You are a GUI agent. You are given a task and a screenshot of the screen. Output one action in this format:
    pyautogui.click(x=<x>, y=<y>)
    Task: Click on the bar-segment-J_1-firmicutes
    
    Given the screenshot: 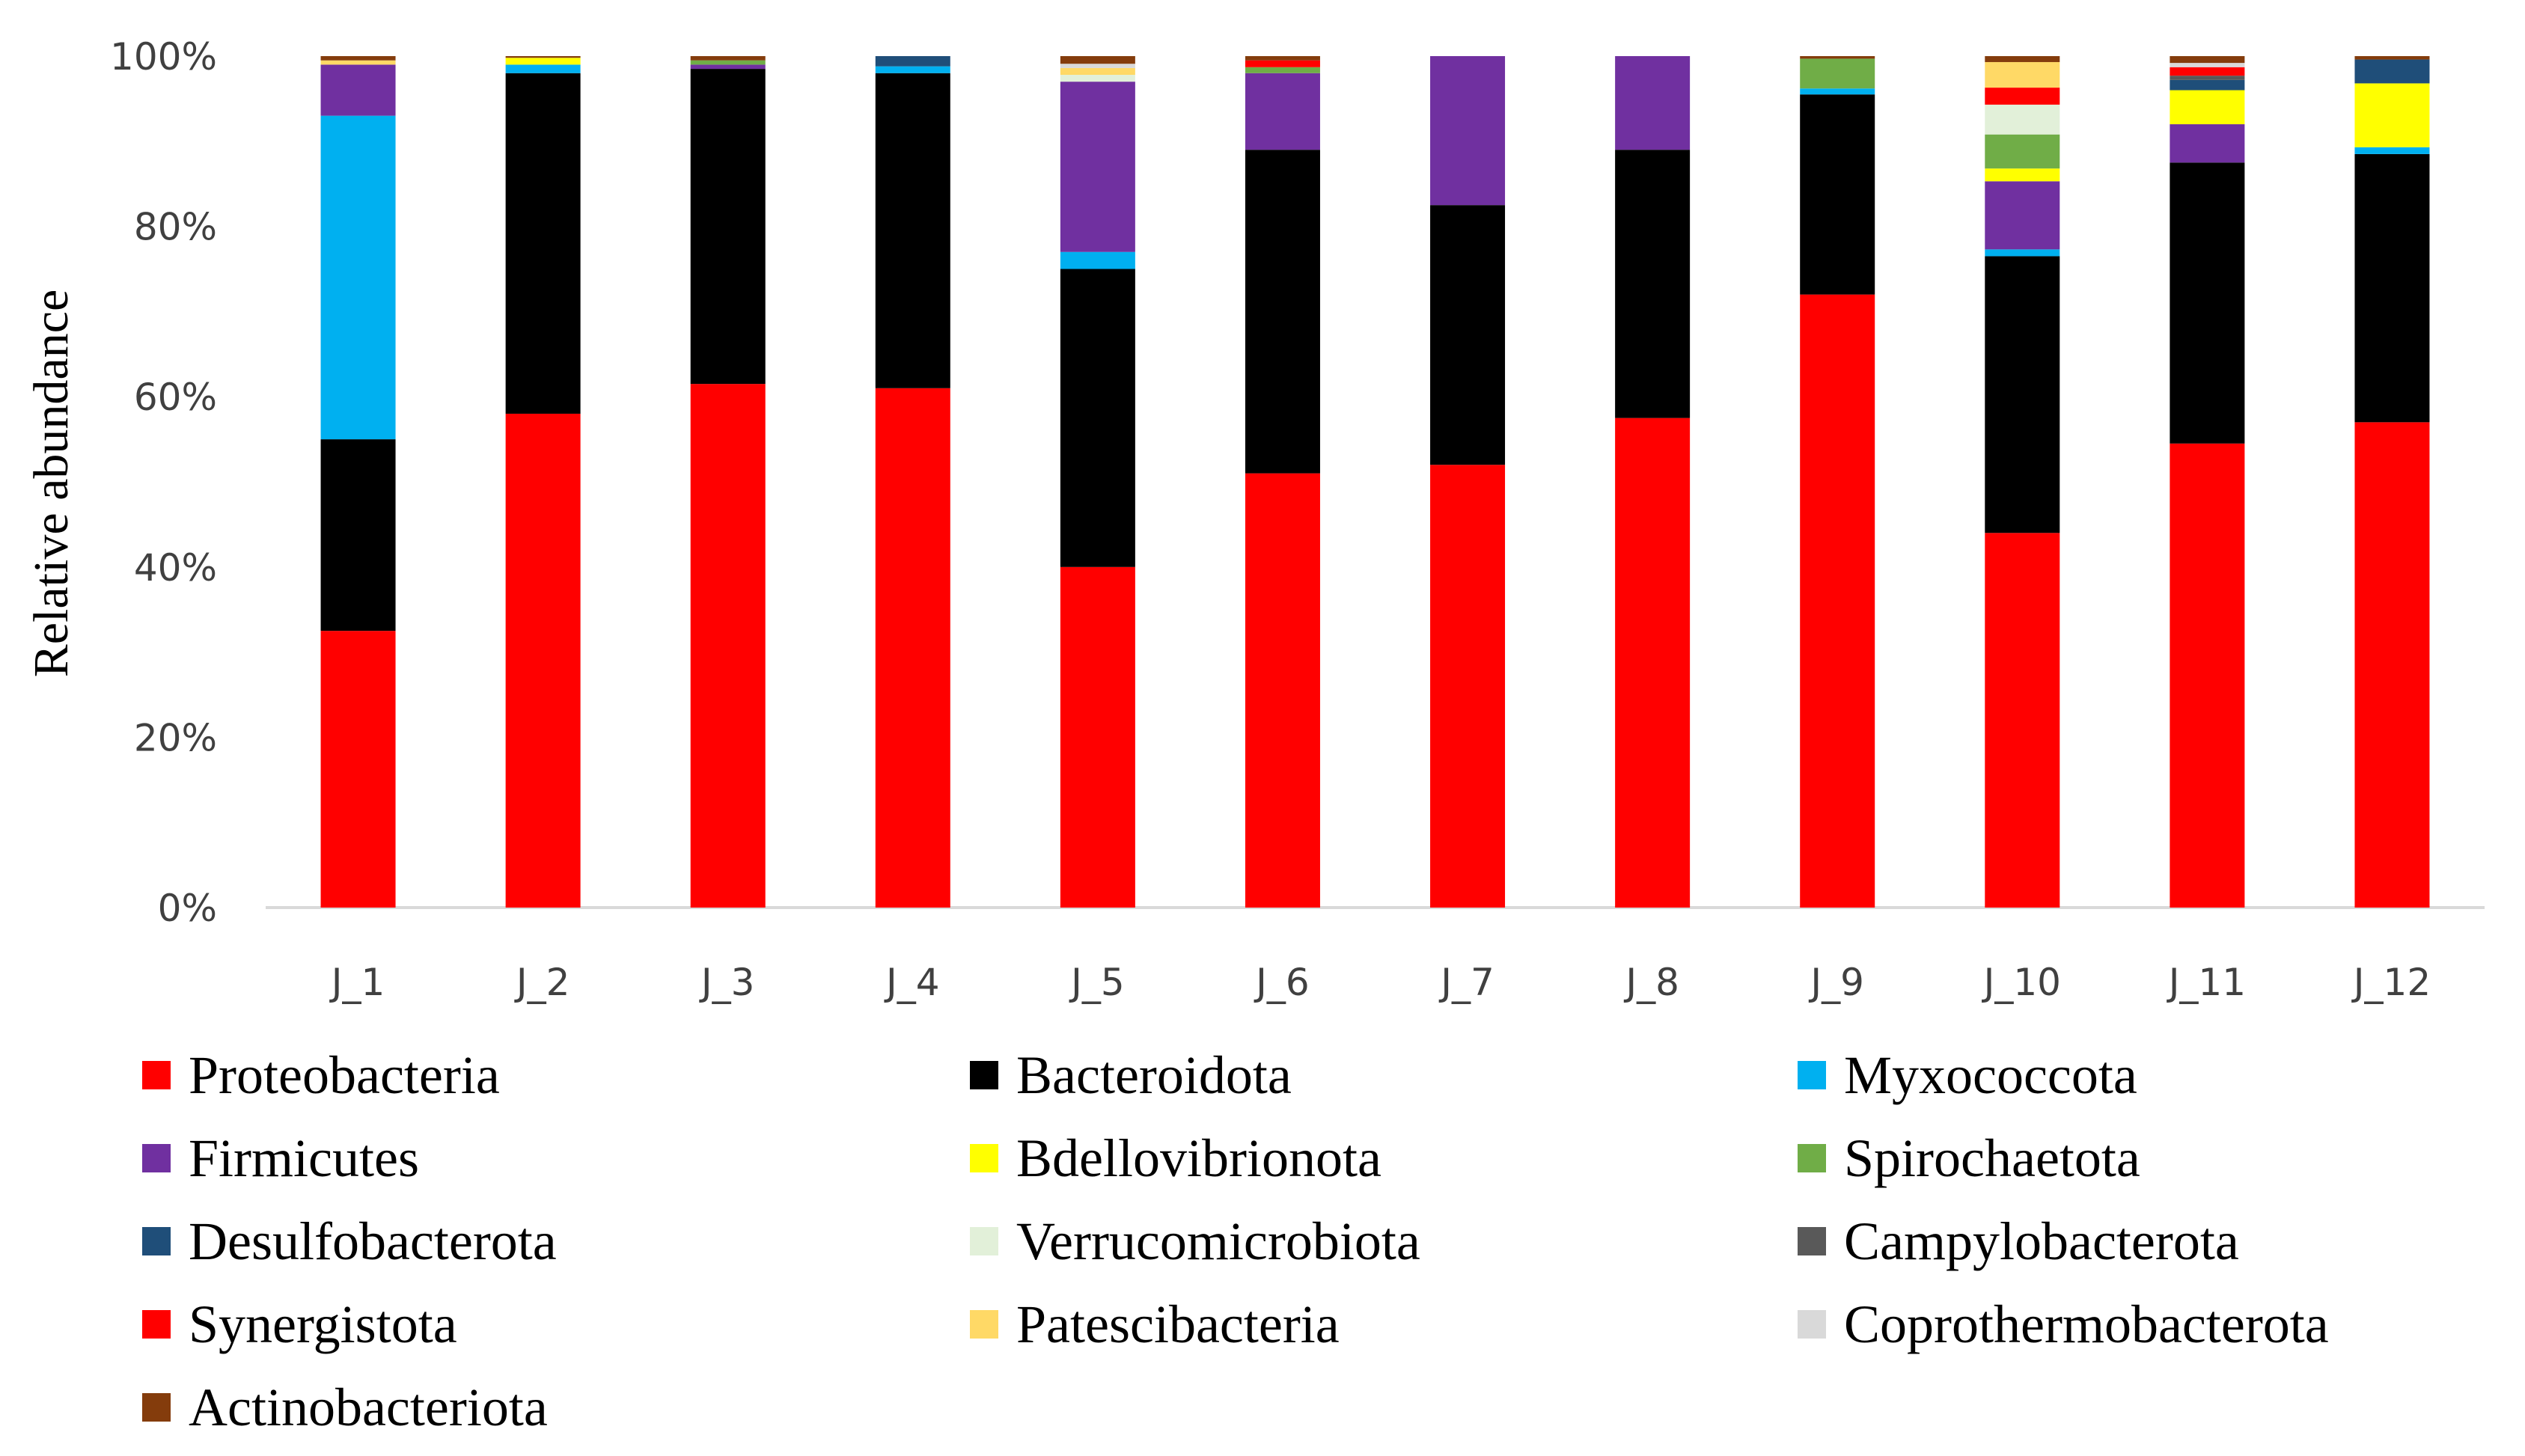 What is the action you would take?
    pyautogui.click(x=358, y=90)
    